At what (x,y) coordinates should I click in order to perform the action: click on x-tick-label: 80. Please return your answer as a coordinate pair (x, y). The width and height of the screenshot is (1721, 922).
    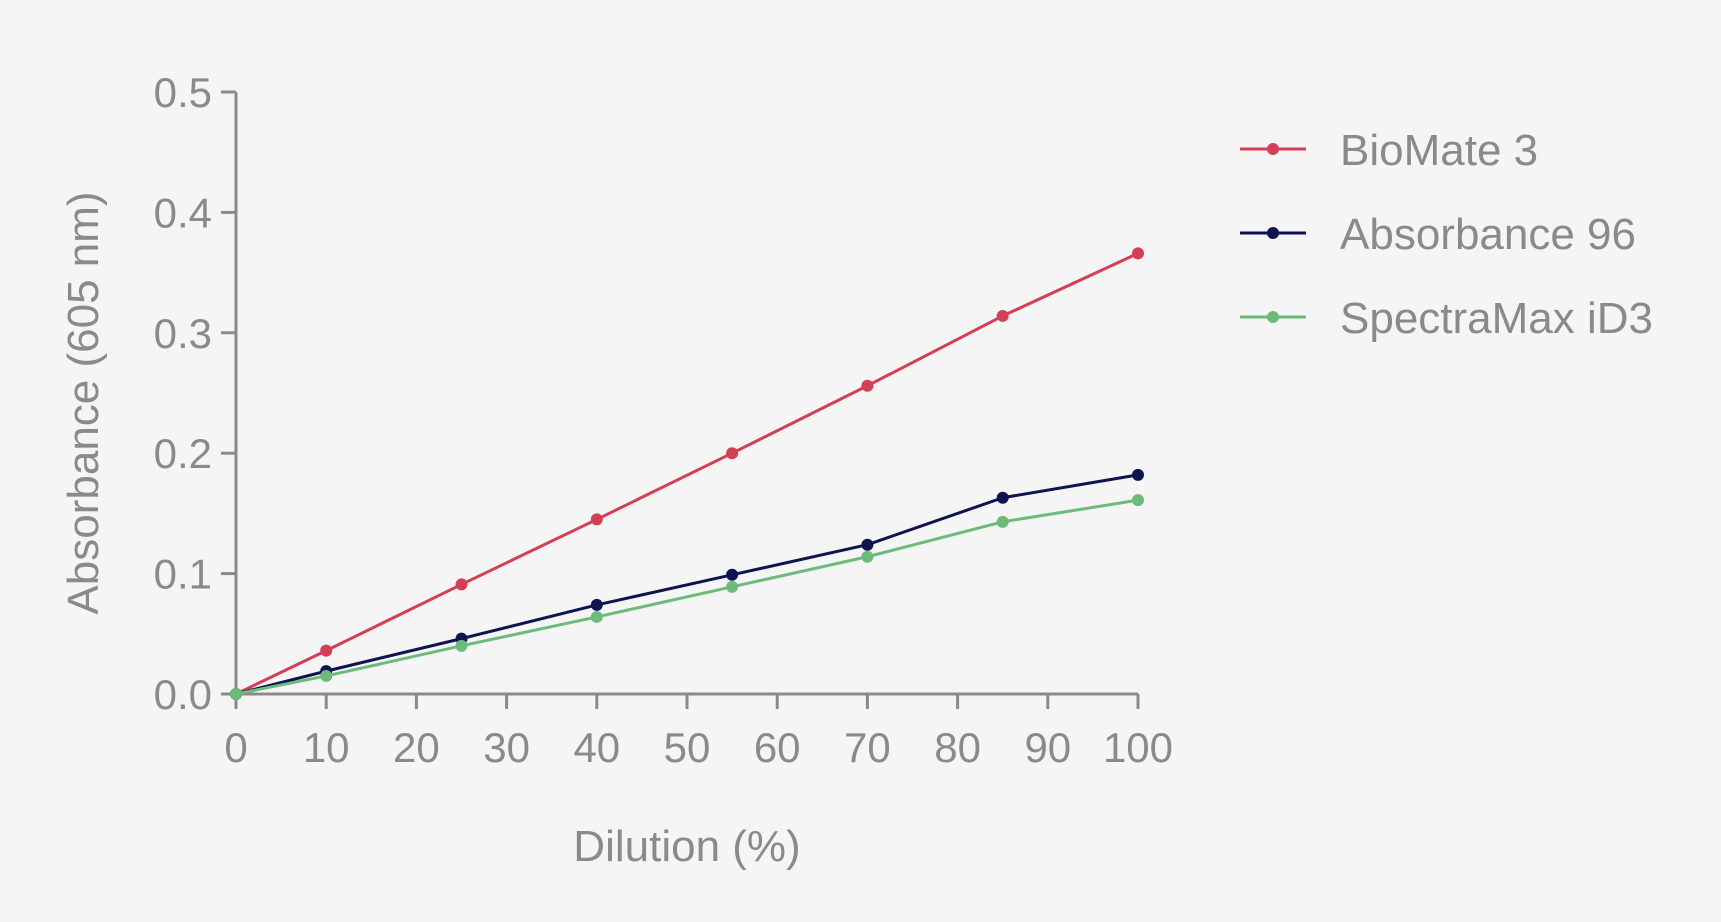
    Looking at the image, I should click on (957, 747).